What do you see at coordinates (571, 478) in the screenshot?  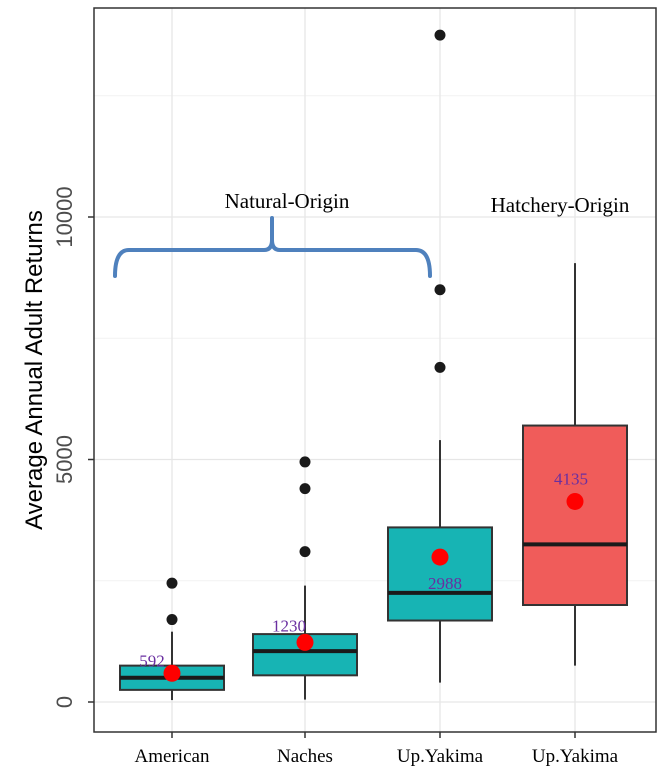 I see `mean-label: 4135` at bounding box center [571, 478].